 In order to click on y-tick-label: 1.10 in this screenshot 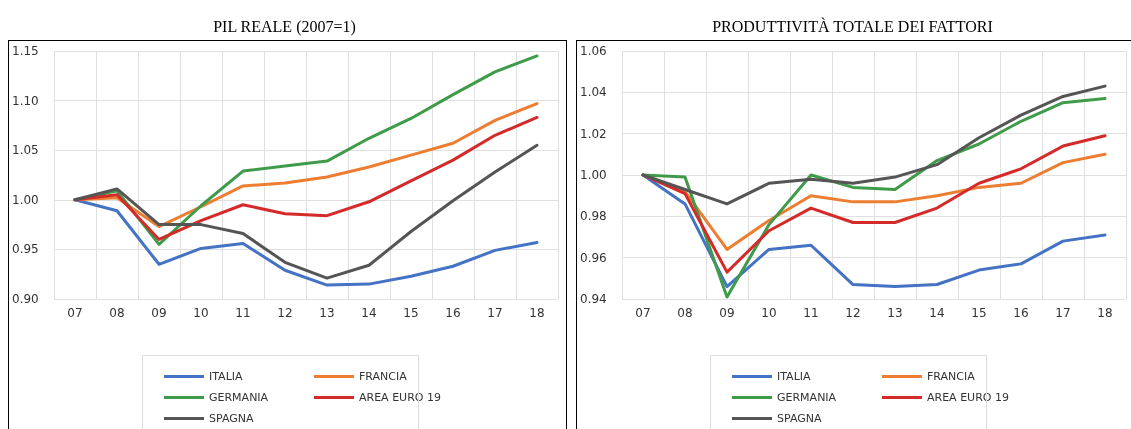, I will do `click(25, 100)`.